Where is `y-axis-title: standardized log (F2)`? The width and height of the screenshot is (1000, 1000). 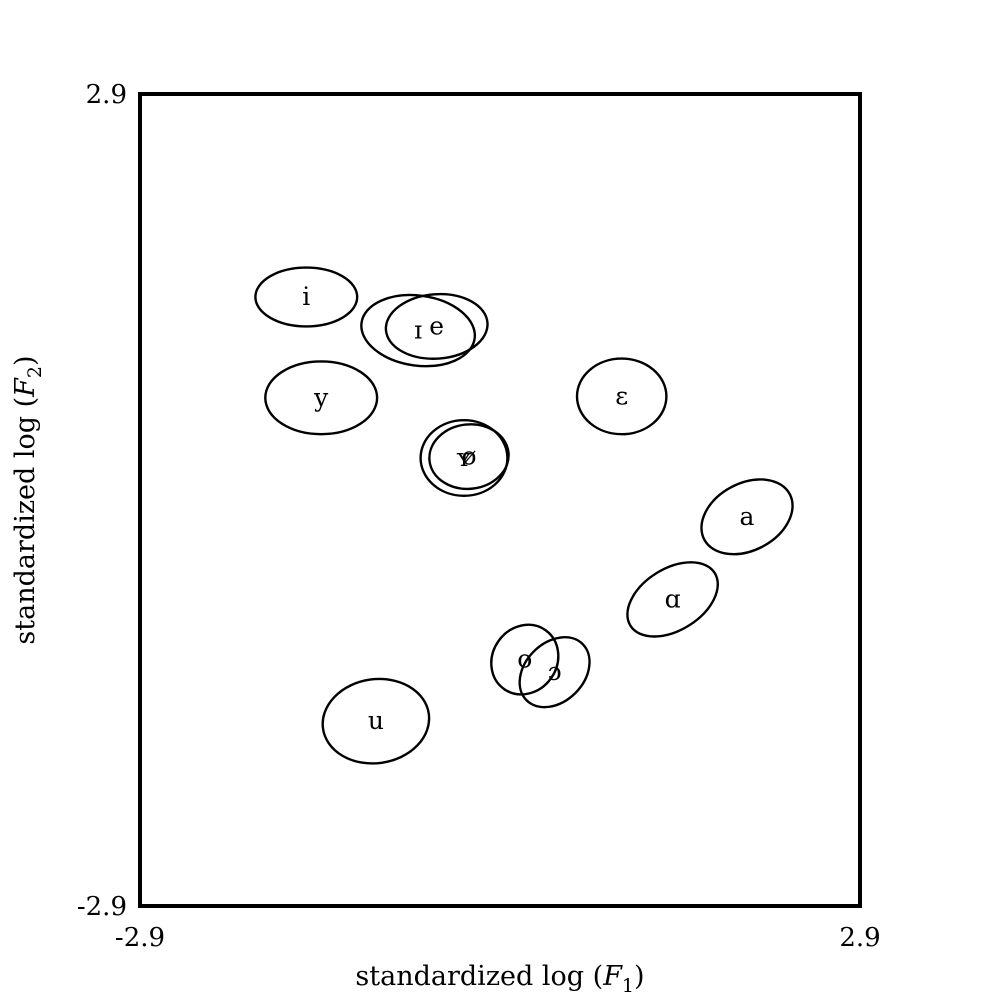
y-axis-title: standardized log (F2) is located at coordinates (28, 499).